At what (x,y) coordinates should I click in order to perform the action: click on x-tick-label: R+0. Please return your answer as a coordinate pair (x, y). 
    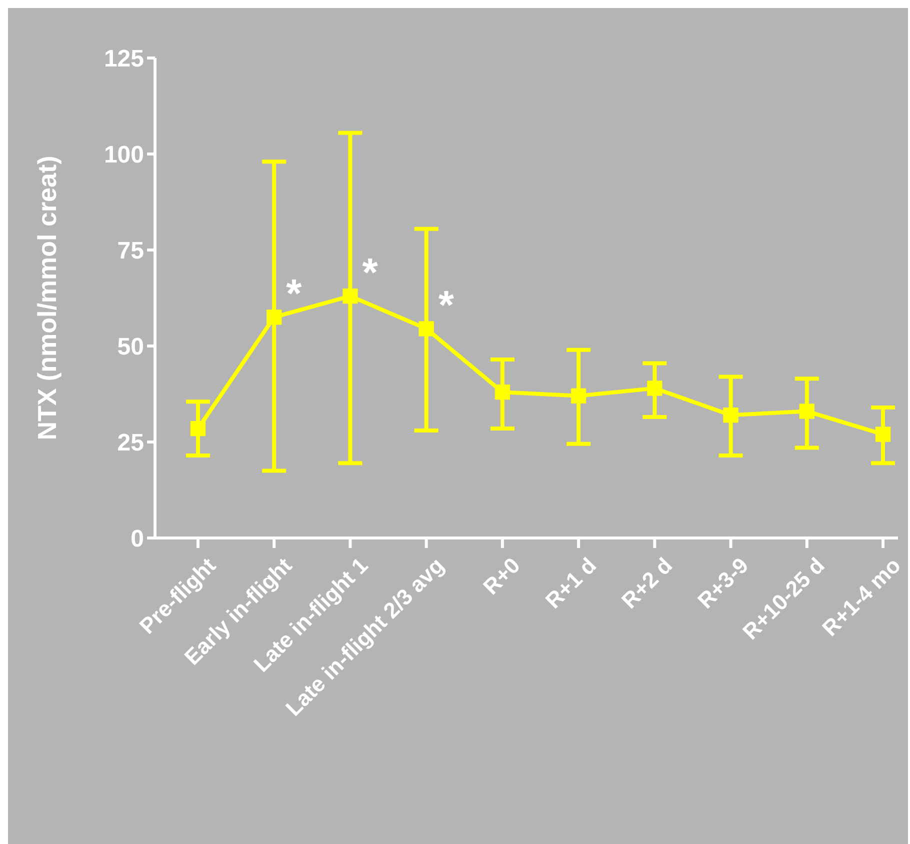
    Looking at the image, I should click on (501, 576).